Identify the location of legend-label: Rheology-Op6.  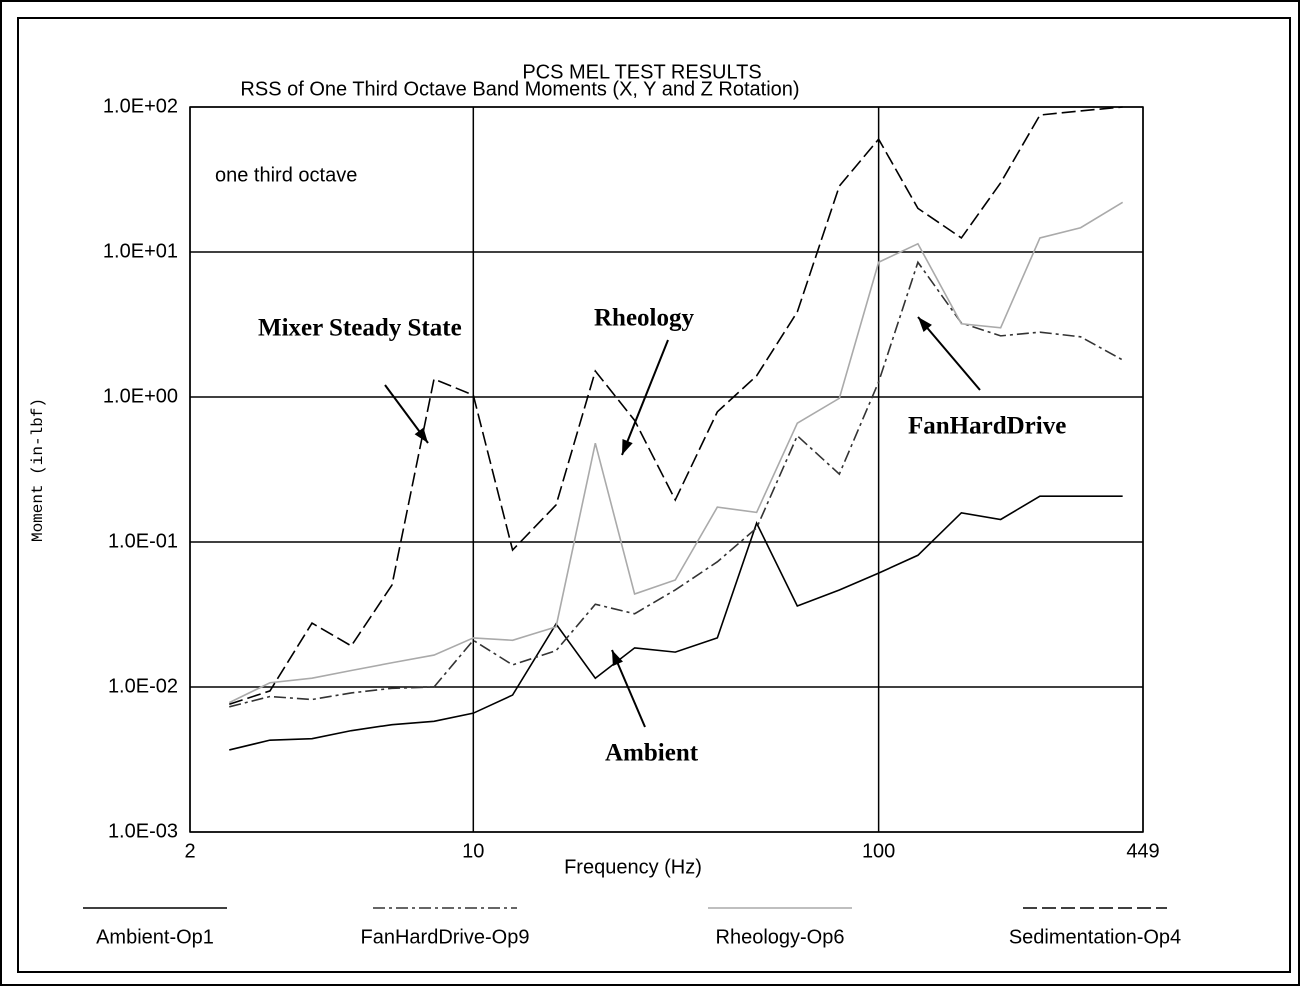
(780, 937).